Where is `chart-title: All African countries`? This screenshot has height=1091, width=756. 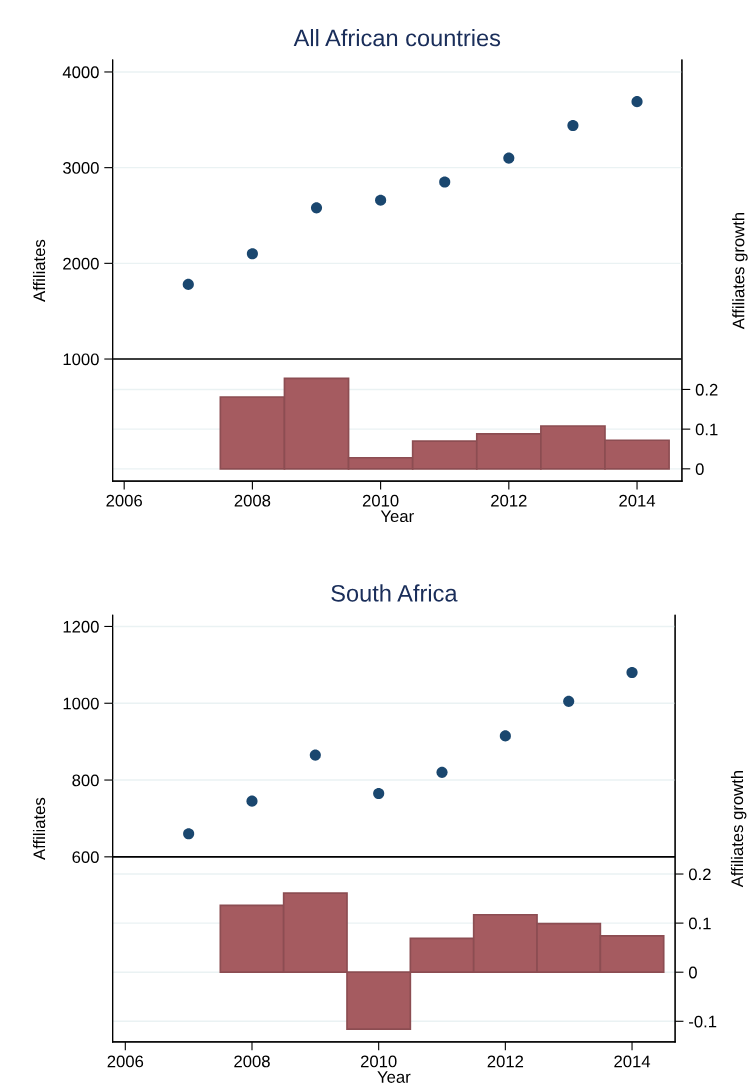
chart-title: All African countries is located at coordinates (397, 38).